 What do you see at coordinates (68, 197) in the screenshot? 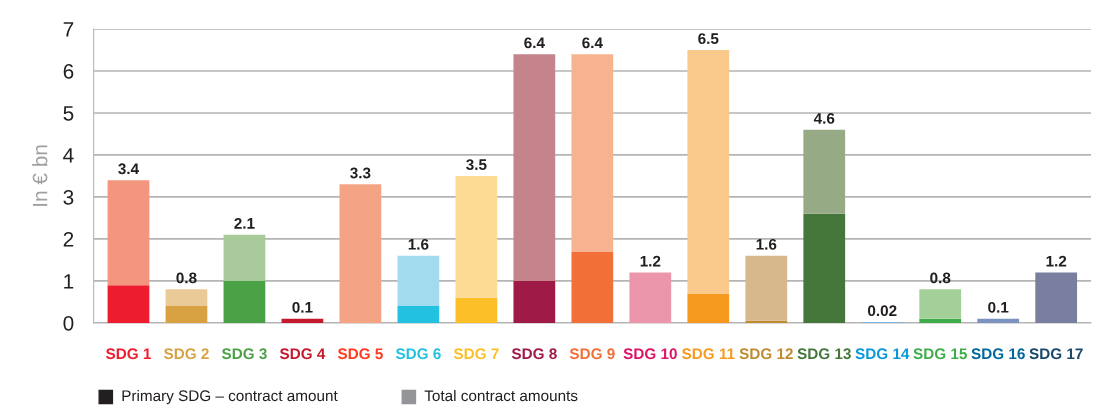
I see `y-tick-label: 3` at bounding box center [68, 197].